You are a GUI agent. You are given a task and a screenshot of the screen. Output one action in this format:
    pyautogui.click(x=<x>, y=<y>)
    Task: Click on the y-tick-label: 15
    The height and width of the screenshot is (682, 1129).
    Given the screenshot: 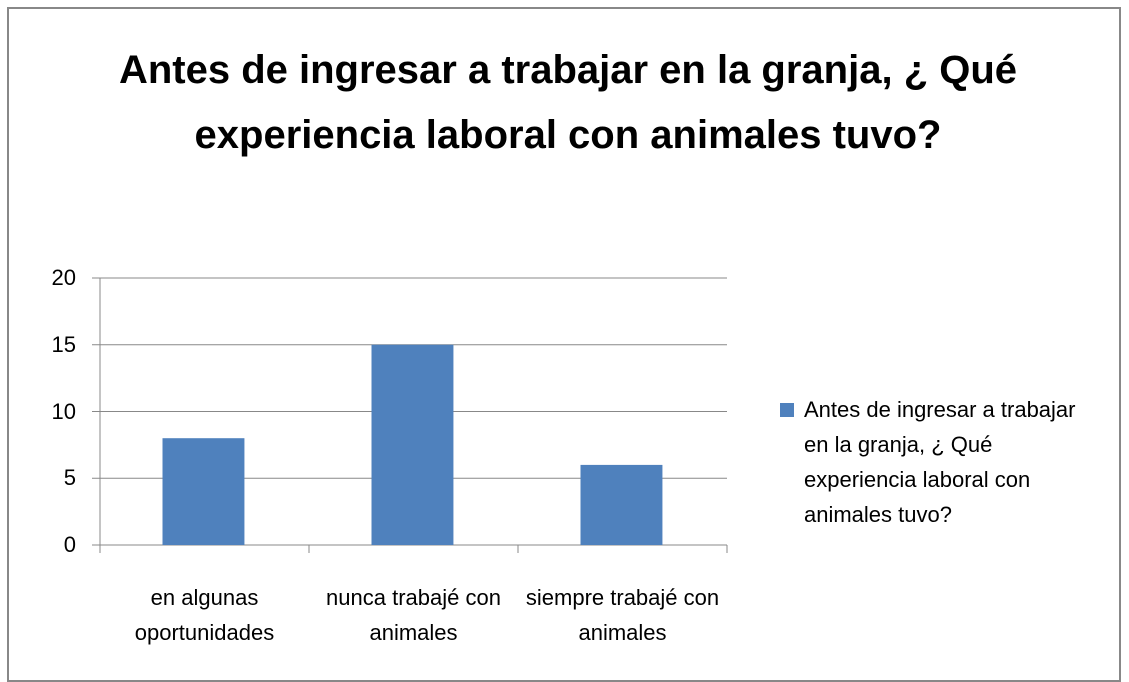 What is the action you would take?
    pyautogui.click(x=63, y=344)
    